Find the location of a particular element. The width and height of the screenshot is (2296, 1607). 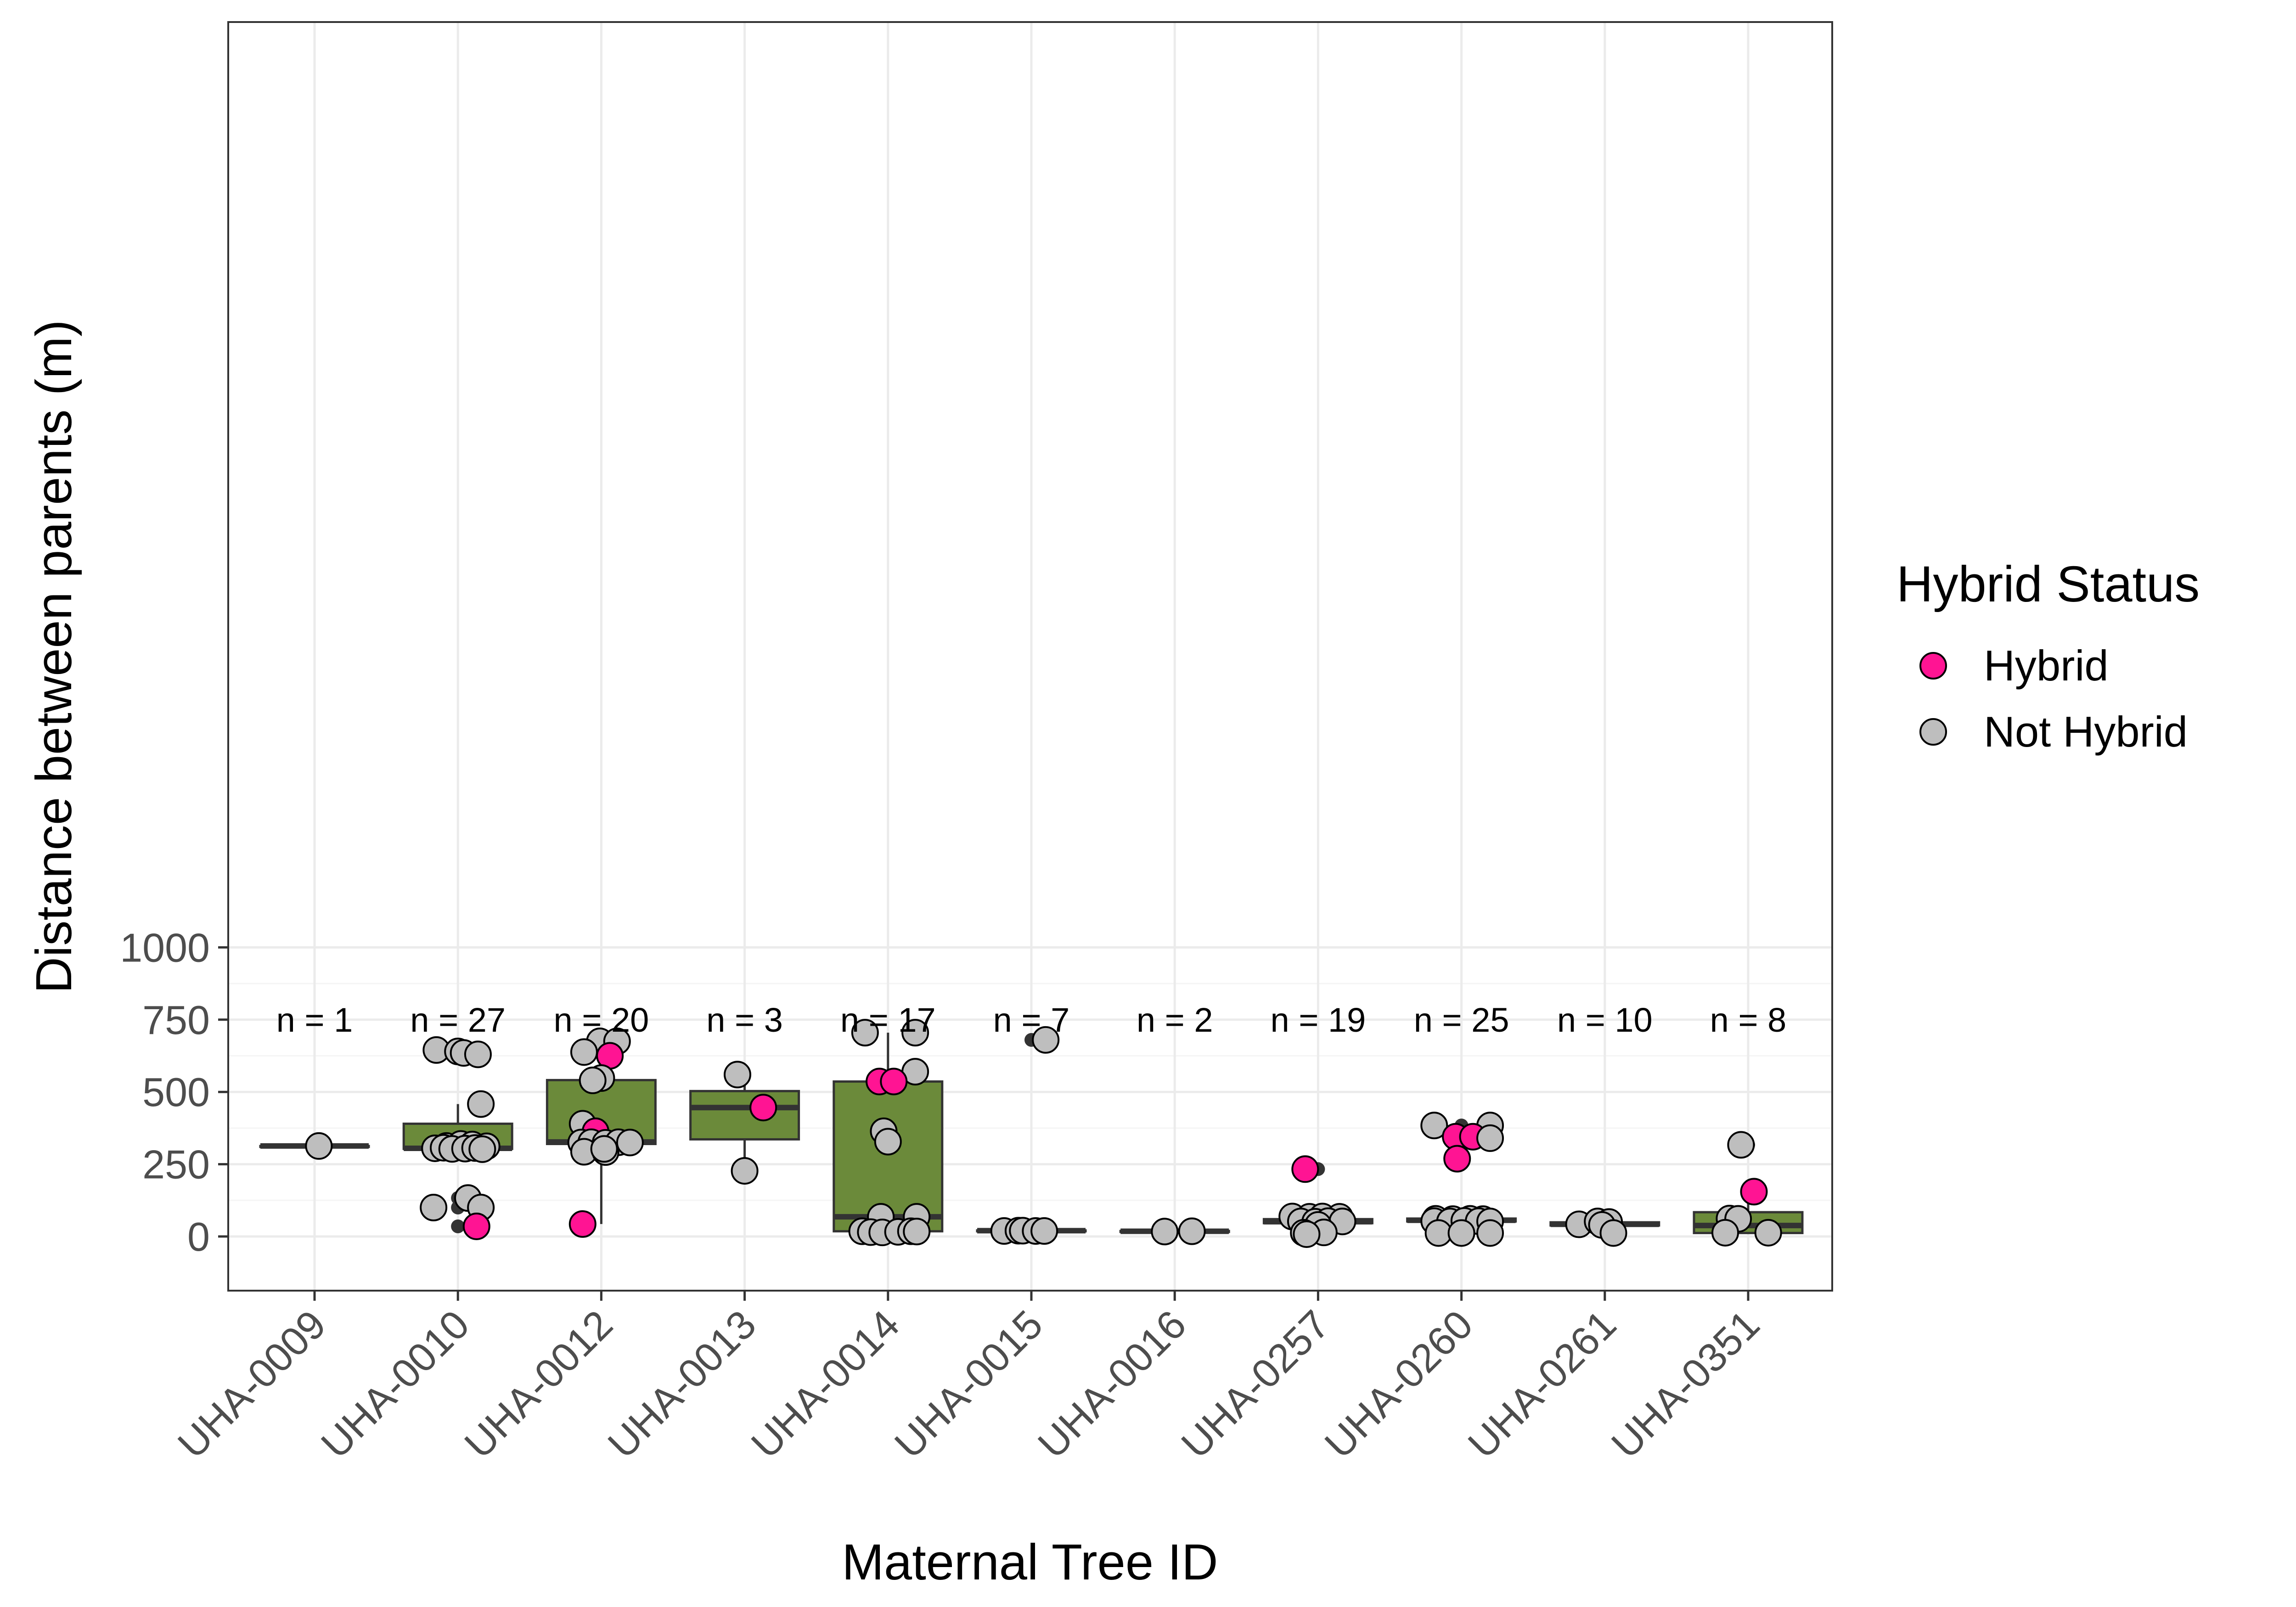

n-label: n = 19 is located at coordinates (1318, 1020).